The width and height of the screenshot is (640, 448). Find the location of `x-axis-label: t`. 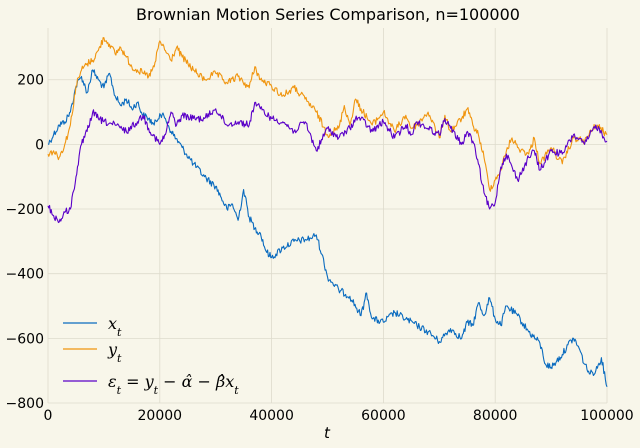

x-axis-label: t is located at coordinates (327, 433).